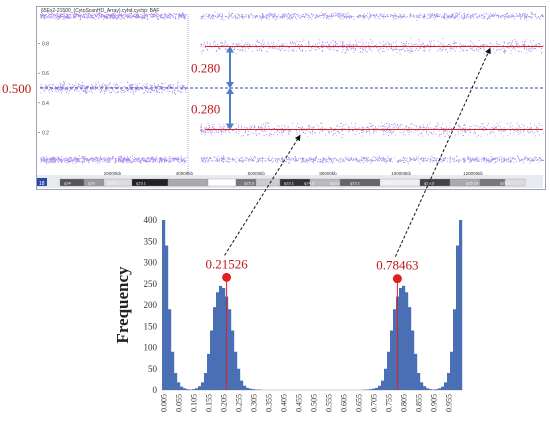 This screenshot has width=550, height=426. What do you see at coordinates (449, 403) in the screenshot?
I see `hist-x-tick-label: 0.955` at bounding box center [449, 403].